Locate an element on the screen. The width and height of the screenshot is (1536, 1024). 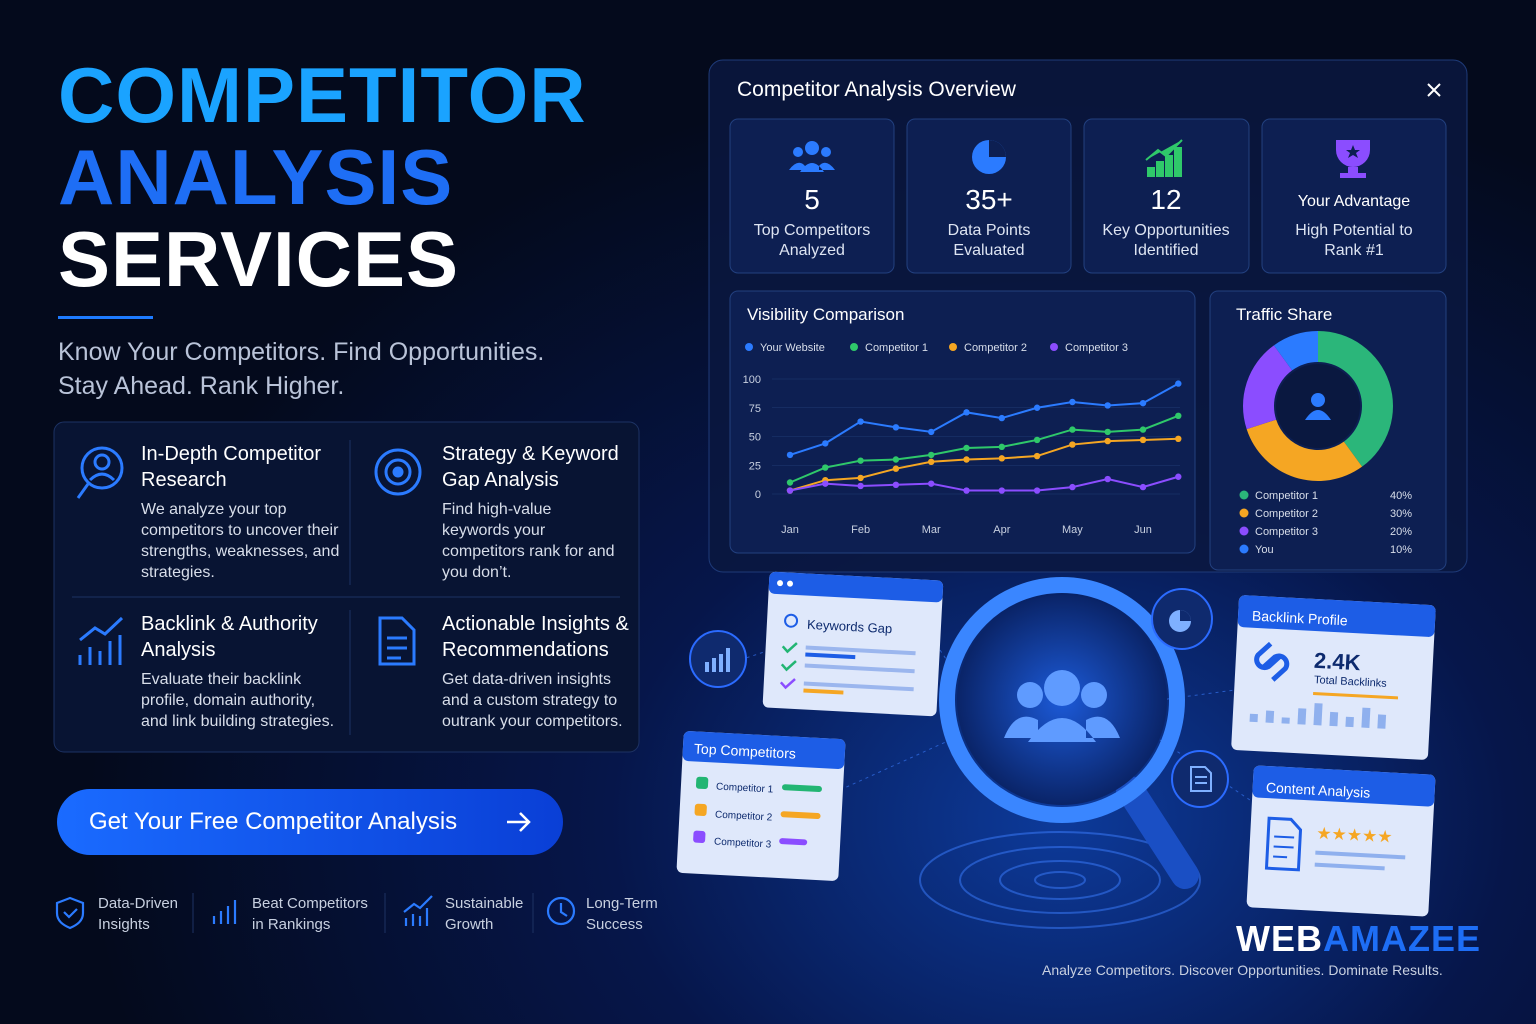
x-tick-label: Mar is located at coordinates (931, 530).